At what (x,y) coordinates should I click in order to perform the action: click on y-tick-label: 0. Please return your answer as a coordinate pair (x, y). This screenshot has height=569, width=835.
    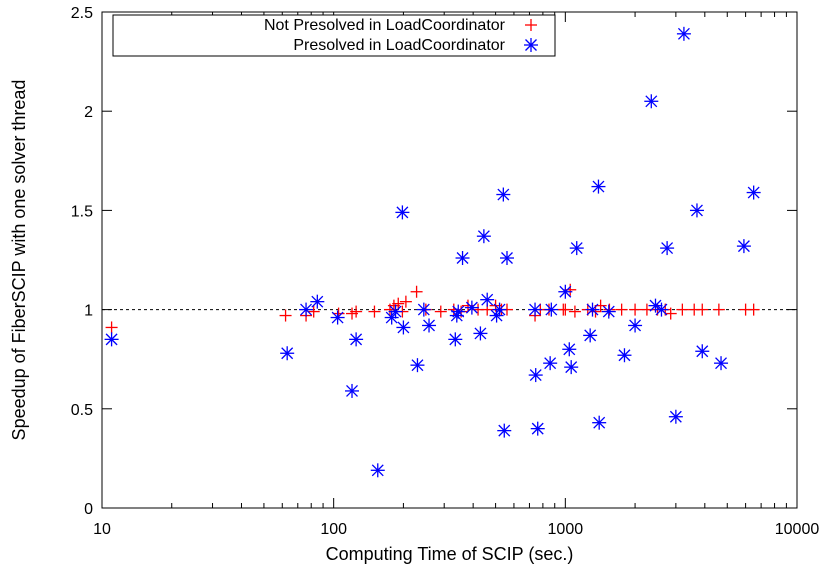
    Looking at the image, I should click on (88, 509).